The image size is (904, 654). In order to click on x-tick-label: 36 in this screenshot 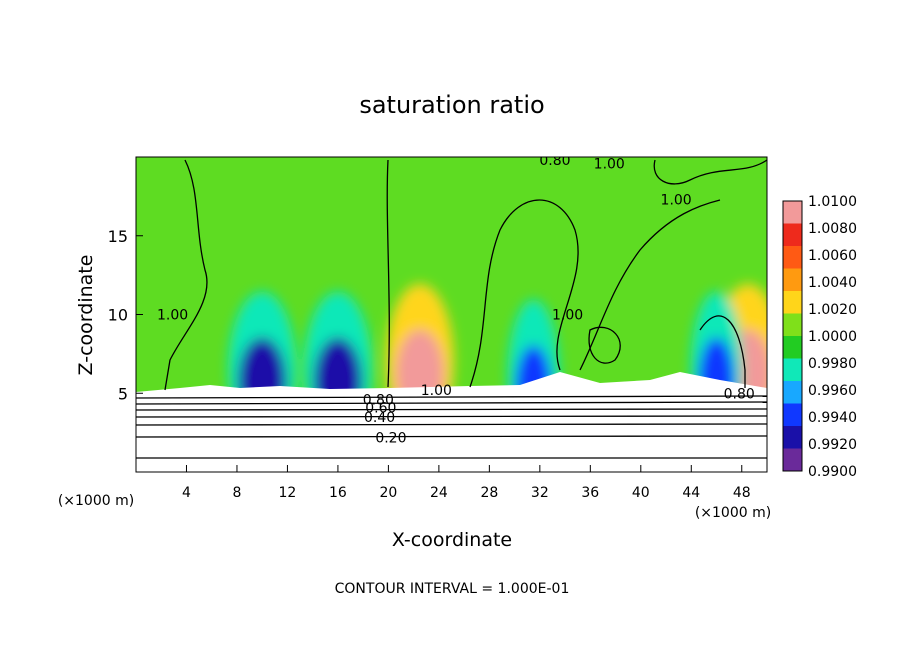, I will do `click(590, 493)`.